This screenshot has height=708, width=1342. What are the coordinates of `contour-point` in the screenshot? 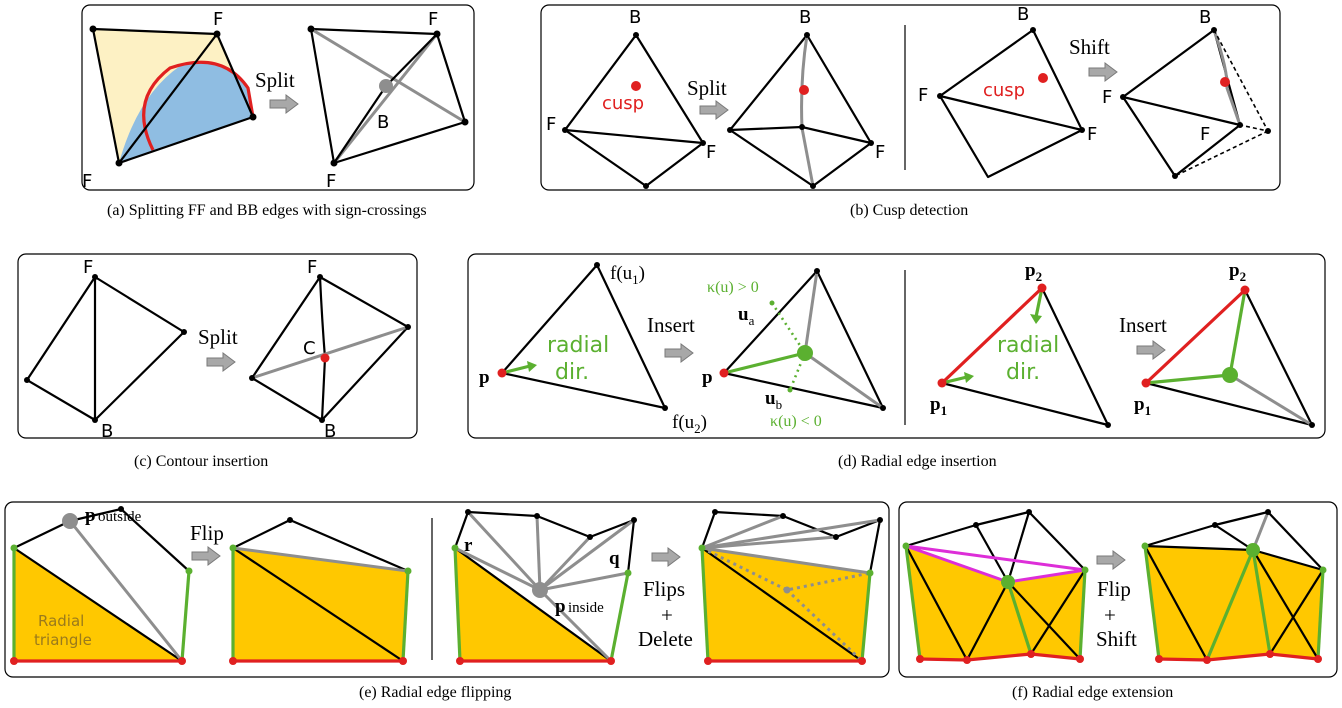 It's located at (325, 358).